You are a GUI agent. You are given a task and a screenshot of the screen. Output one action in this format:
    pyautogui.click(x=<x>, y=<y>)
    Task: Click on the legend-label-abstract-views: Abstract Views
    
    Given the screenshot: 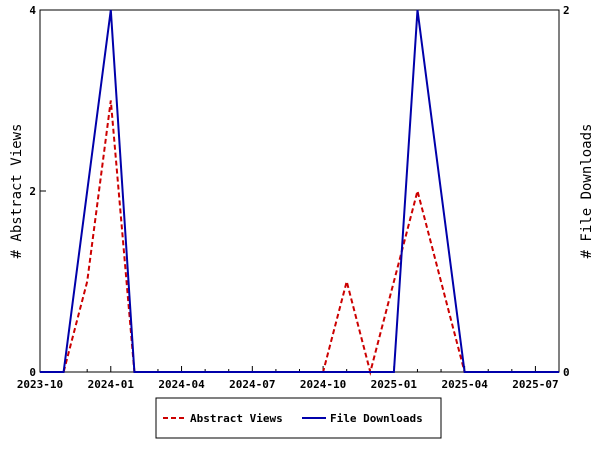 What is the action you would take?
    pyautogui.click(x=236, y=418)
    